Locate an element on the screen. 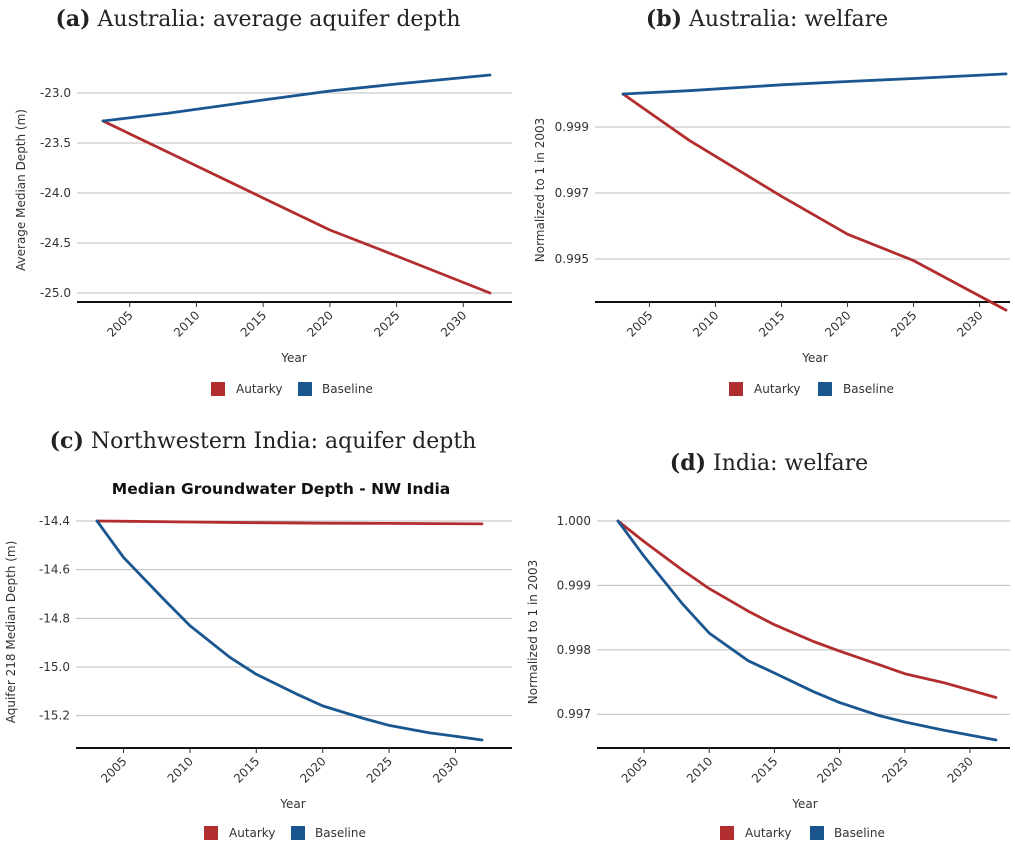 The height and width of the screenshot is (845, 1015). panel-c-legend-autarky-swatch is located at coordinates (211, 833).